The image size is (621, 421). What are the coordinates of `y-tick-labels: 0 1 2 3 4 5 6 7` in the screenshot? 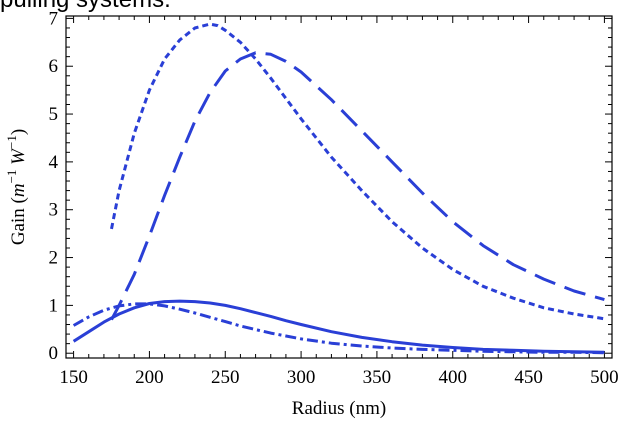 It's located at (54, 186).